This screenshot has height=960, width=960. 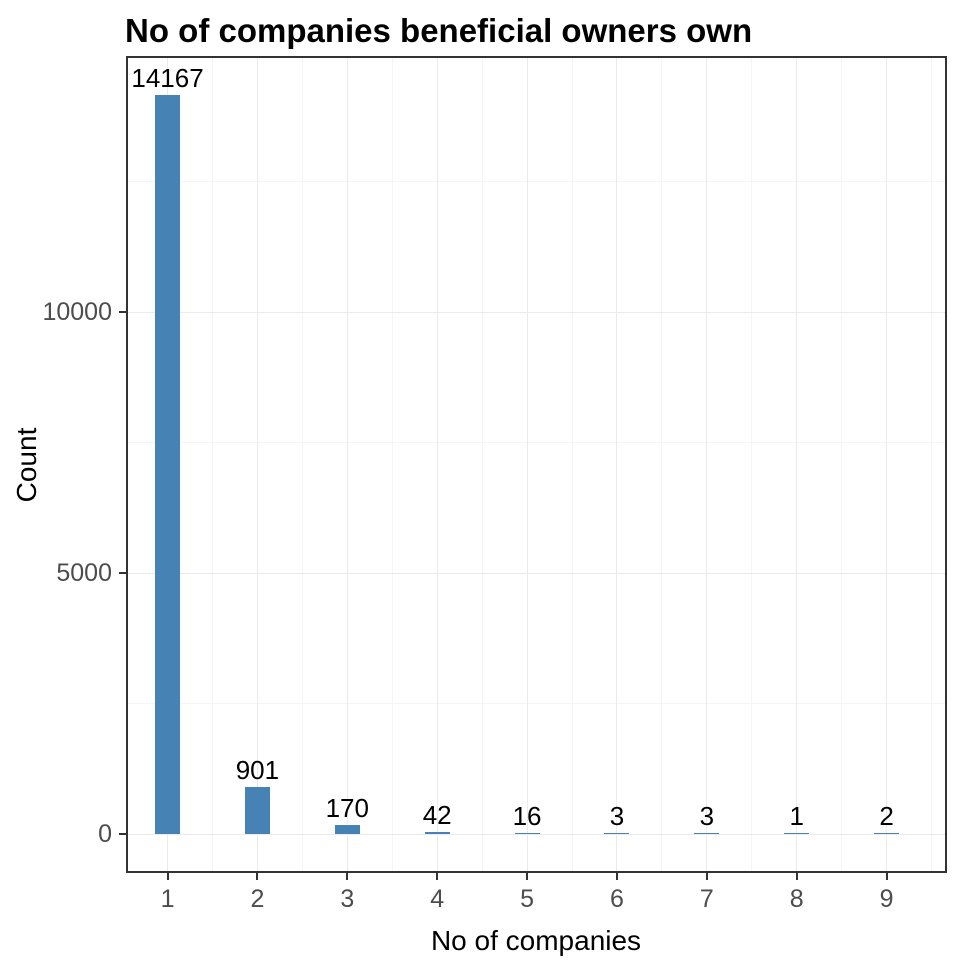 What do you see at coordinates (437, 814) in the screenshot?
I see `bar-value-label: 42` at bounding box center [437, 814].